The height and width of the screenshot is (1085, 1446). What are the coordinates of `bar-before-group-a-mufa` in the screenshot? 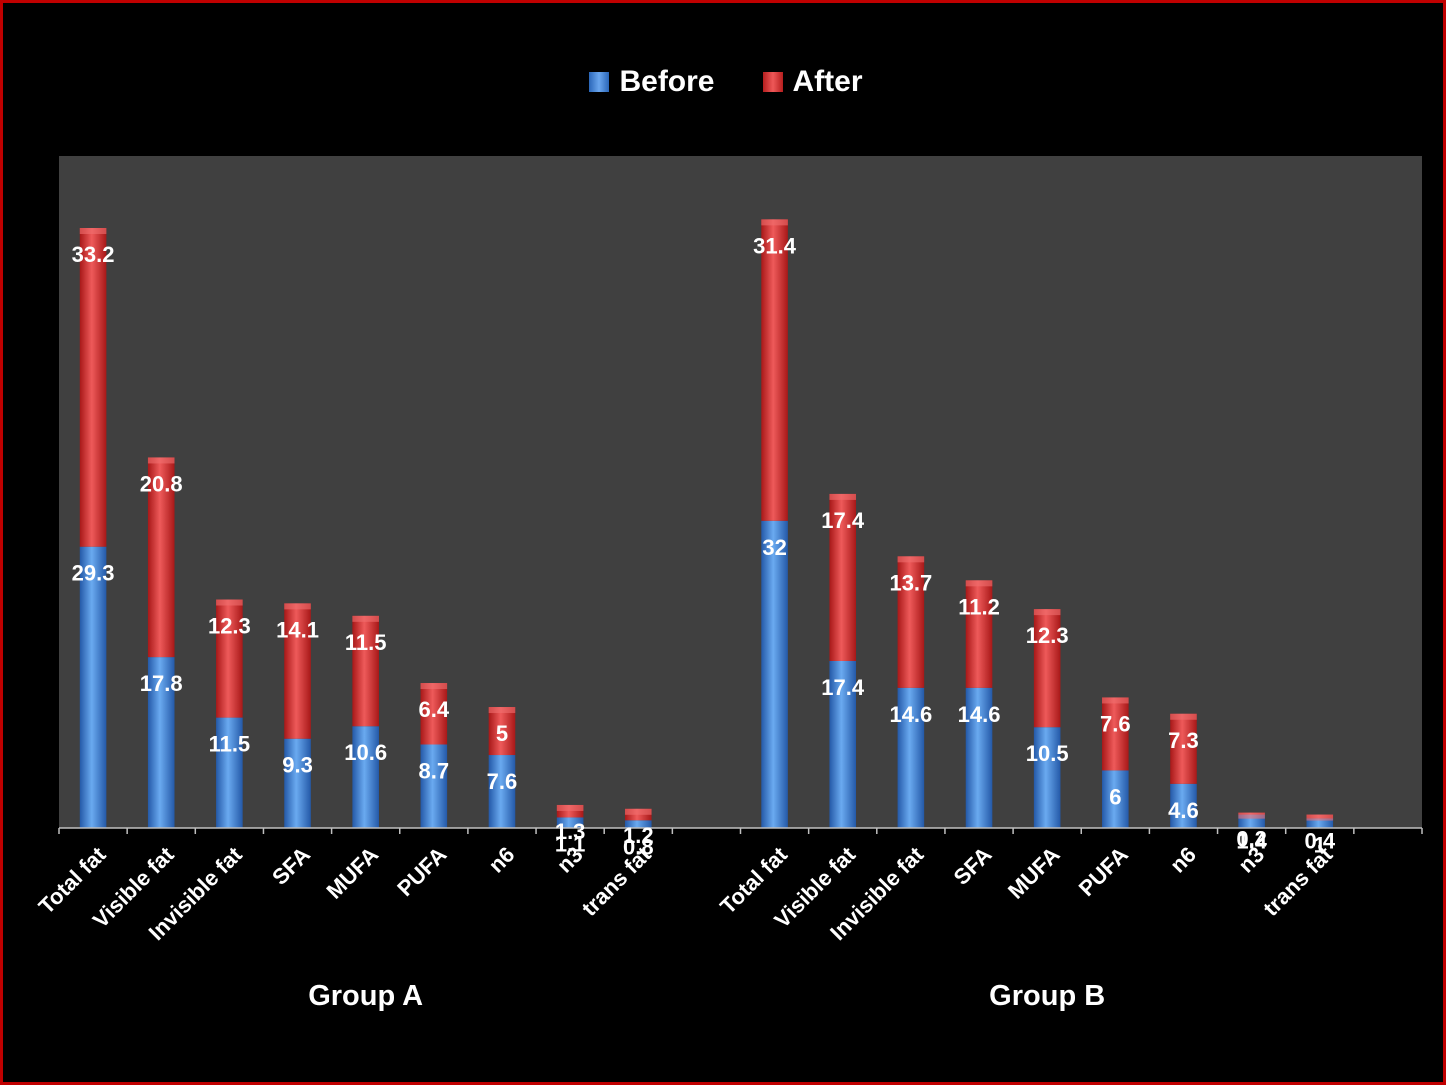 It's located at (365, 777).